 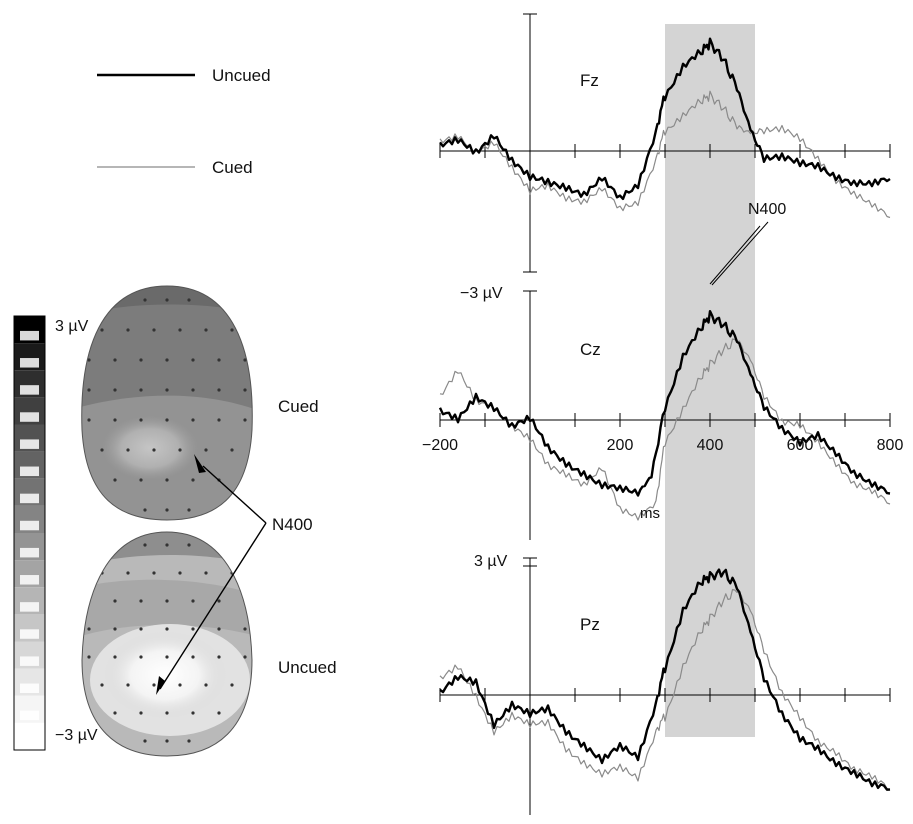 I want to click on topomap-cued-label: Cued, so click(x=298, y=406).